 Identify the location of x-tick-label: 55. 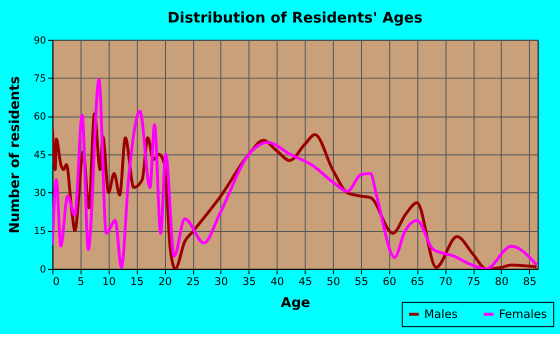
(361, 281).